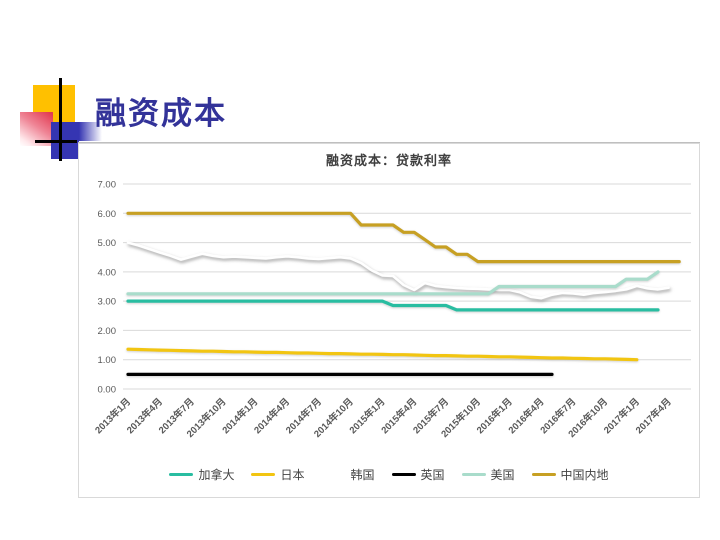  Describe the element at coordinates (161, 114) in the screenshot. I see `page-title: 融资成本` at that location.